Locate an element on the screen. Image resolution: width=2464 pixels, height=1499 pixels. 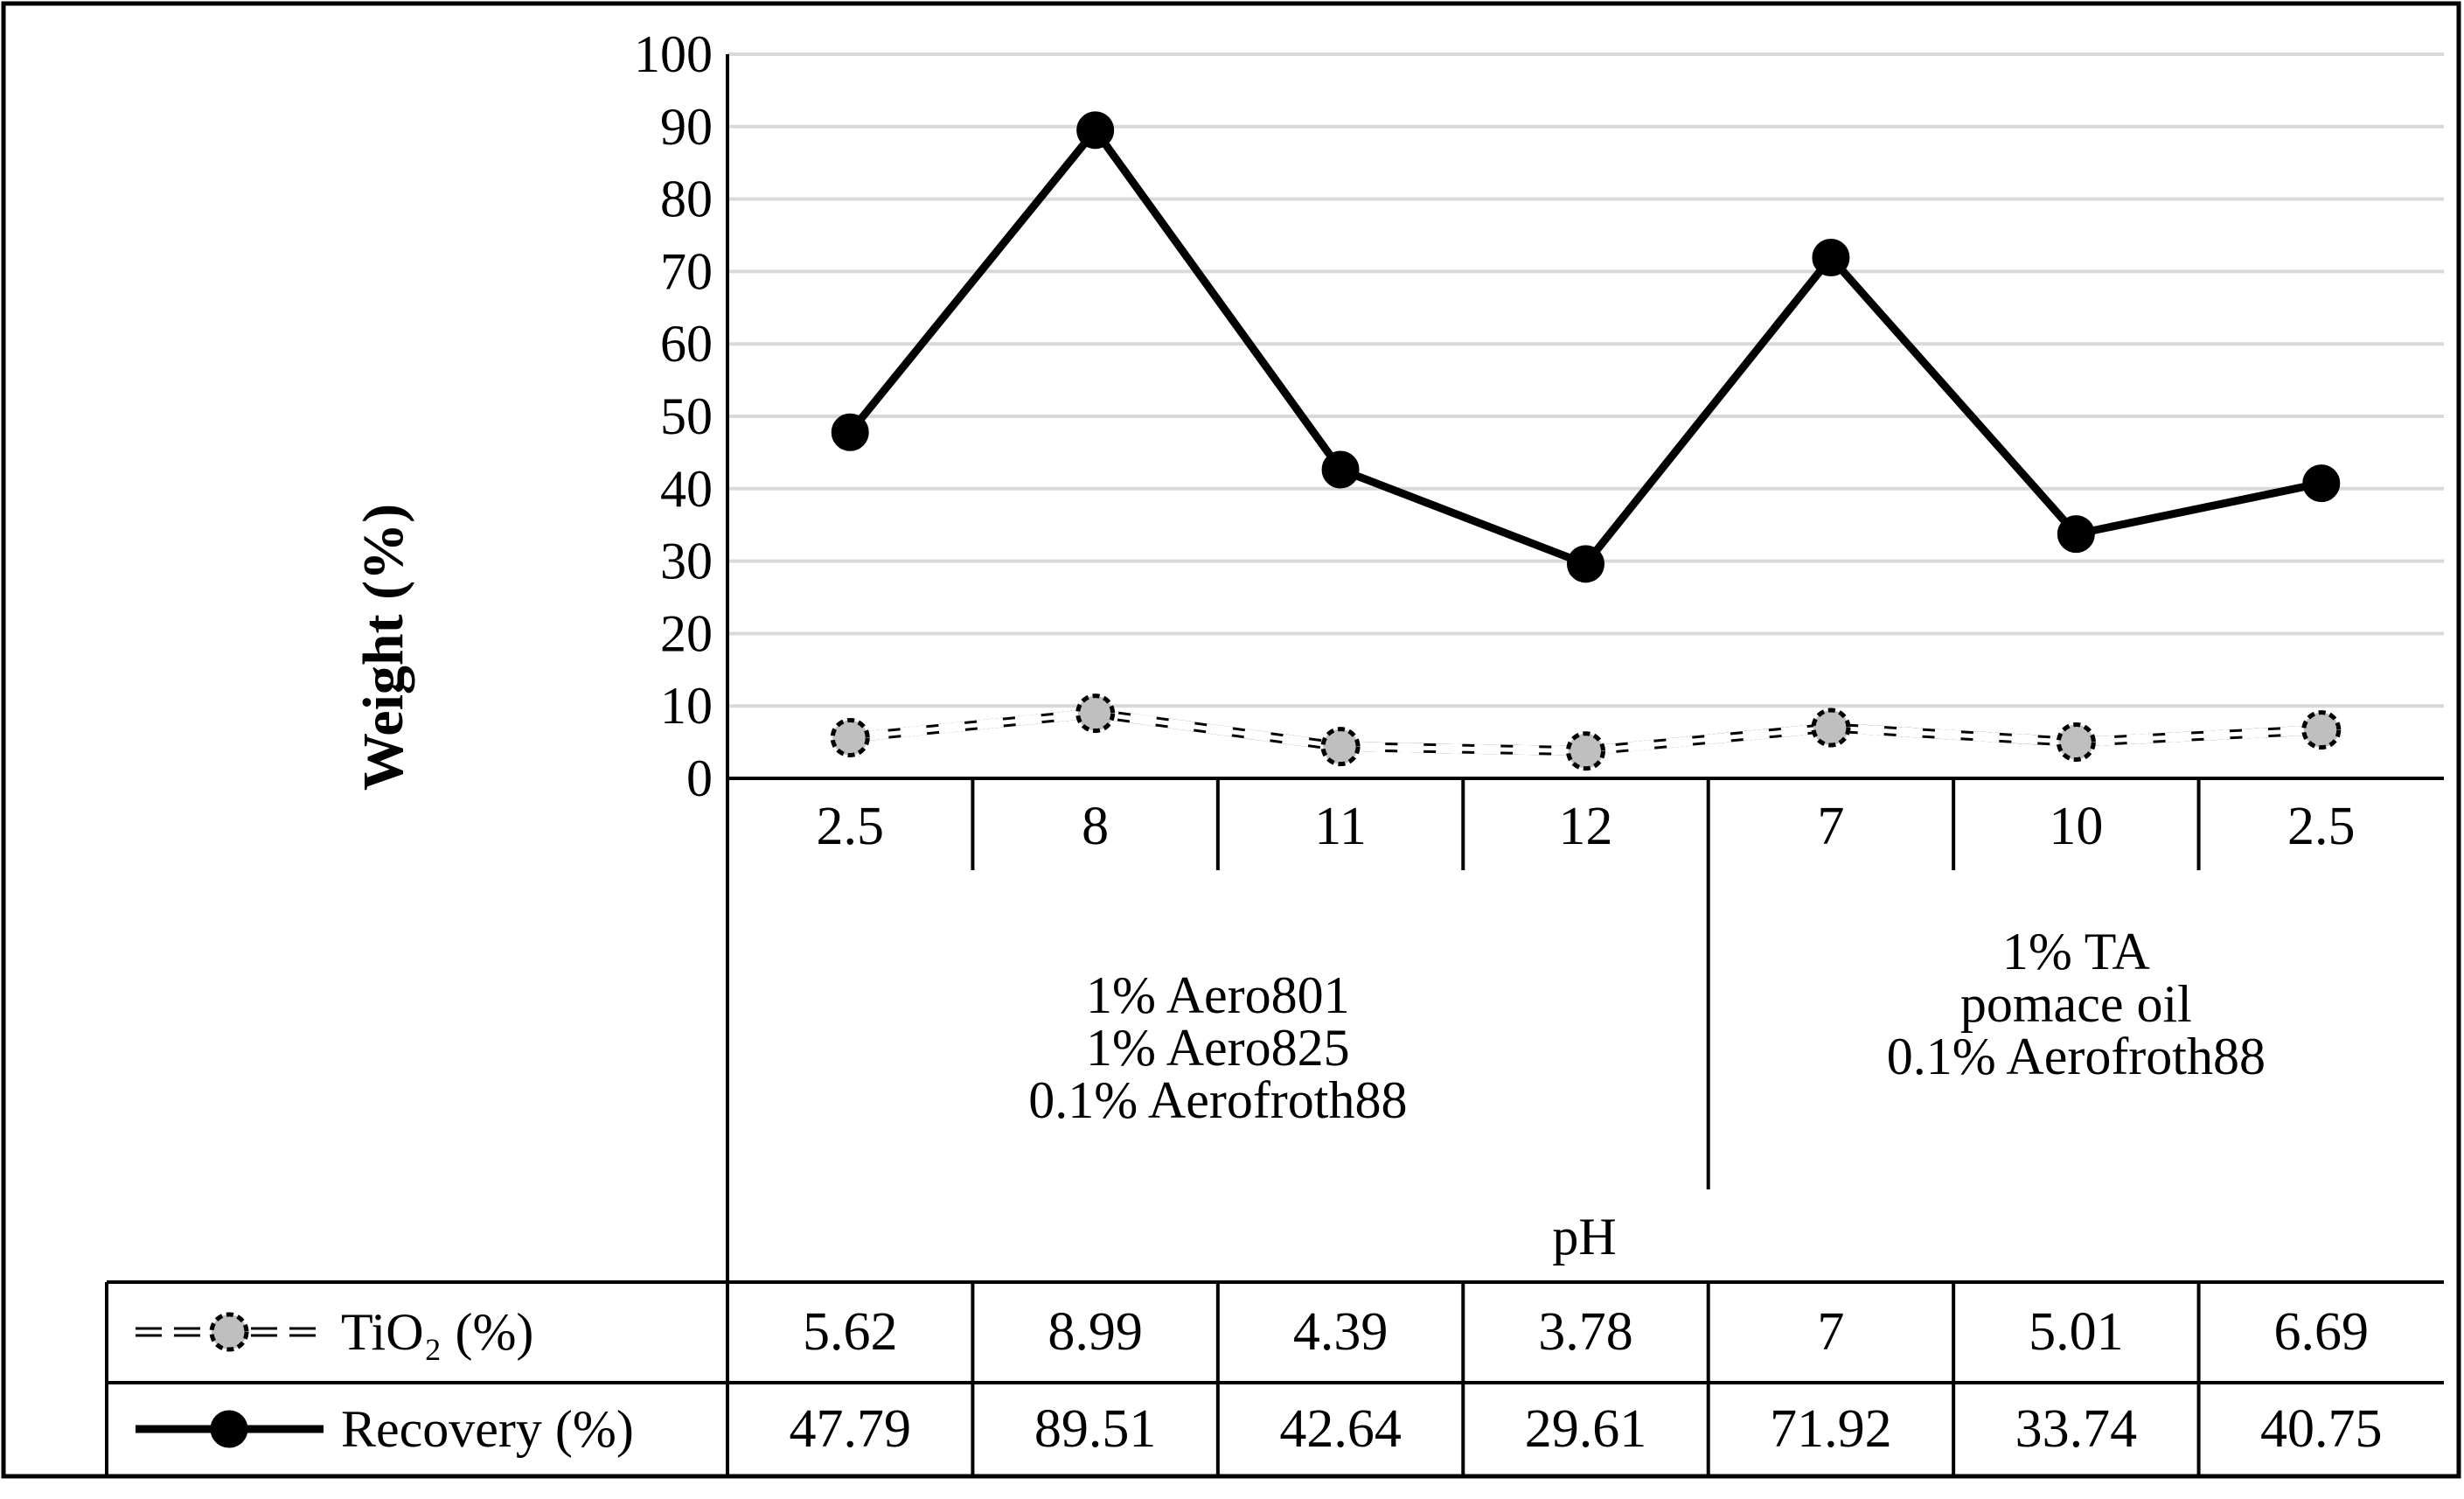
x-tick-label: 7 is located at coordinates (1830, 826).